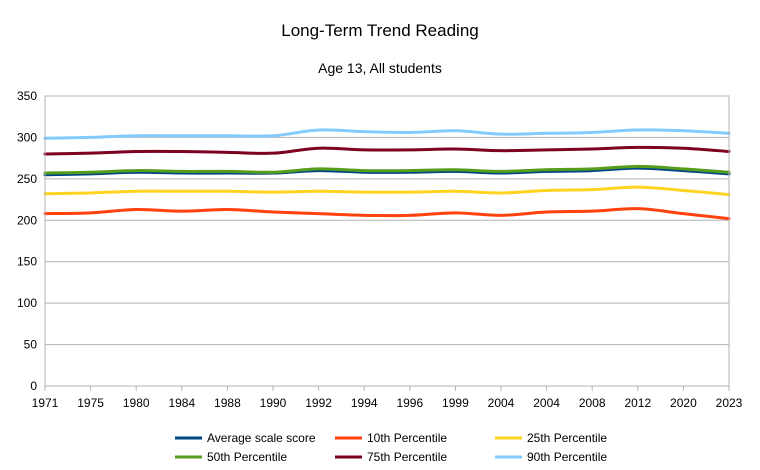 The image size is (760, 470). What do you see at coordinates (387, 134) in the screenshot?
I see `series-line-90th-percentile` at bounding box center [387, 134].